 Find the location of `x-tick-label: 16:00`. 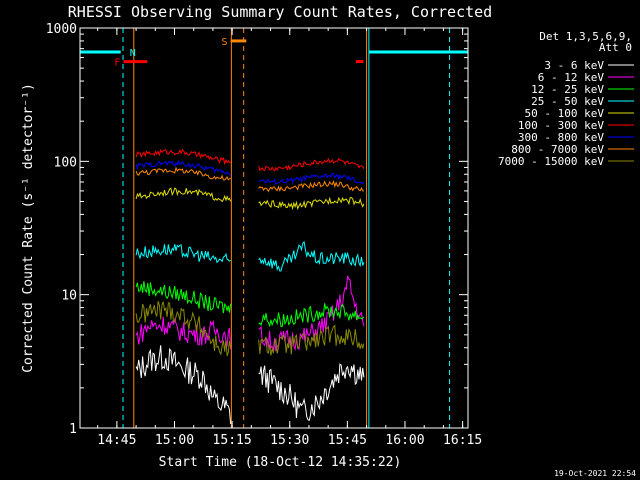

x-tick-label: 16:00 is located at coordinates (404, 440).